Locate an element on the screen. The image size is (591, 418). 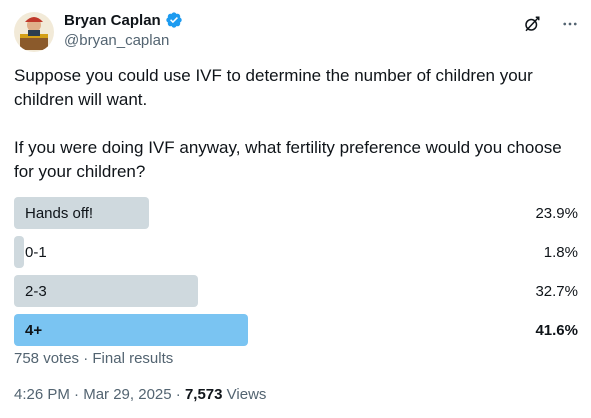
poll-option-percent: 32.7% is located at coordinates (556, 291).